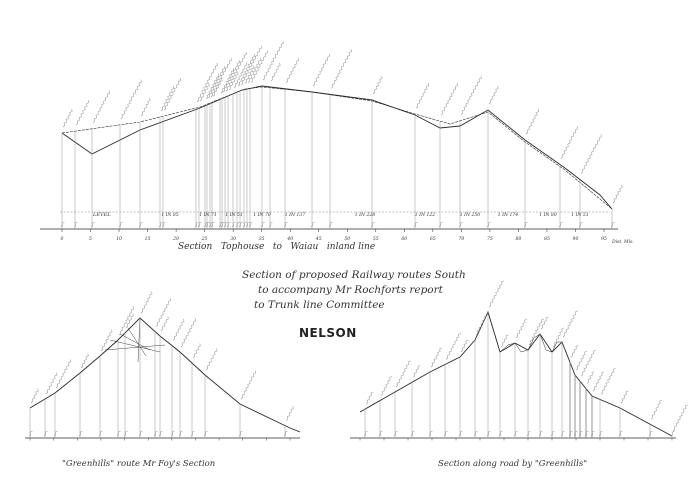  Describe the element at coordinates (604, 239) in the screenshot. I see `main-mile-label: 95` at that location.